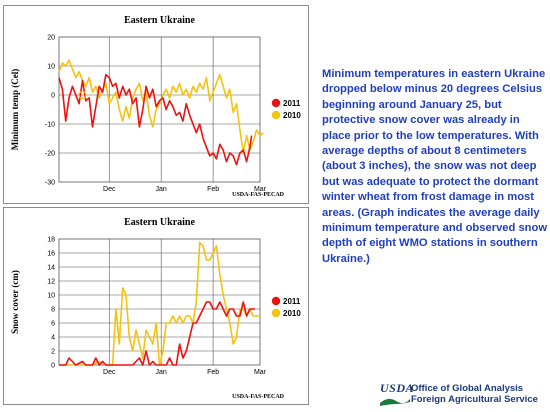 The height and width of the screenshot is (412, 550). I want to click on office-line-2: Foreign Agricultural Service, so click(474, 399).